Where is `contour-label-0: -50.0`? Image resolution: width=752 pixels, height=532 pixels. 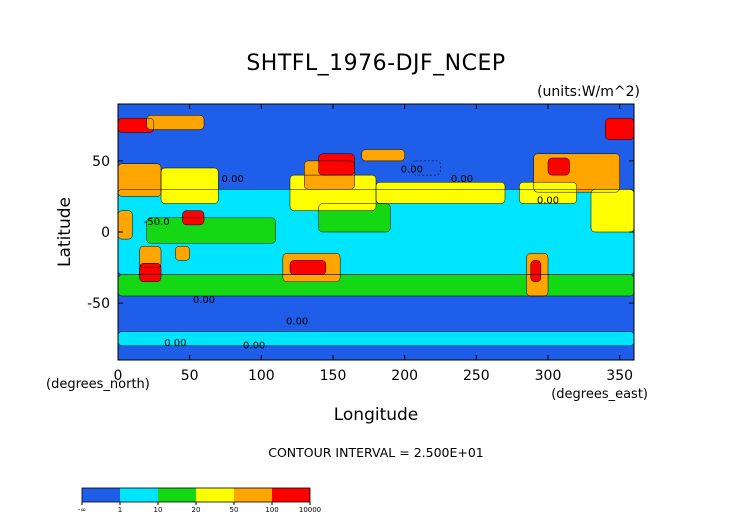
contour-label-0: -50.0 is located at coordinates (157, 222).